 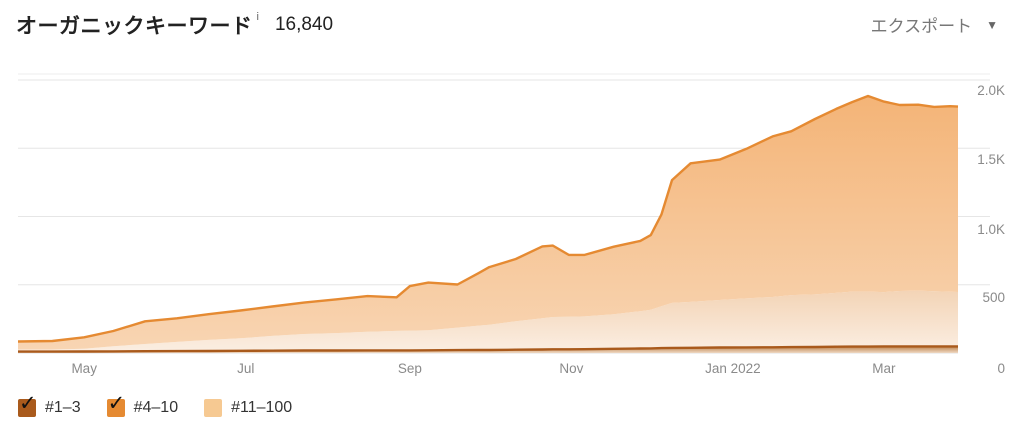 What do you see at coordinates (410, 368) in the screenshot?
I see `x-tick-label: Sep` at bounding box center [410, 368].